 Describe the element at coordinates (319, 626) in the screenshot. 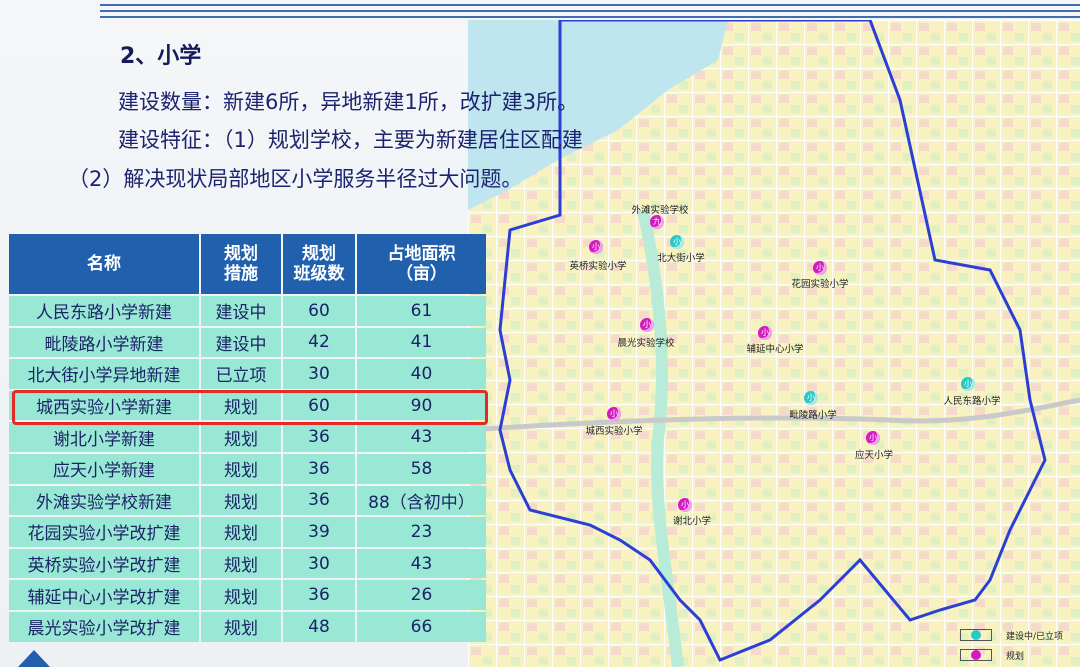

I see `cell-classes: 48` at that location.